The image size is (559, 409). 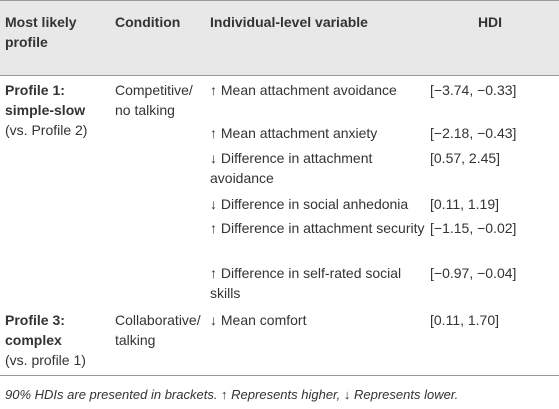 What do you see at coordinates (279, 75) in the screenshot?
I see `header-rule` at bounding box center [279, 75].